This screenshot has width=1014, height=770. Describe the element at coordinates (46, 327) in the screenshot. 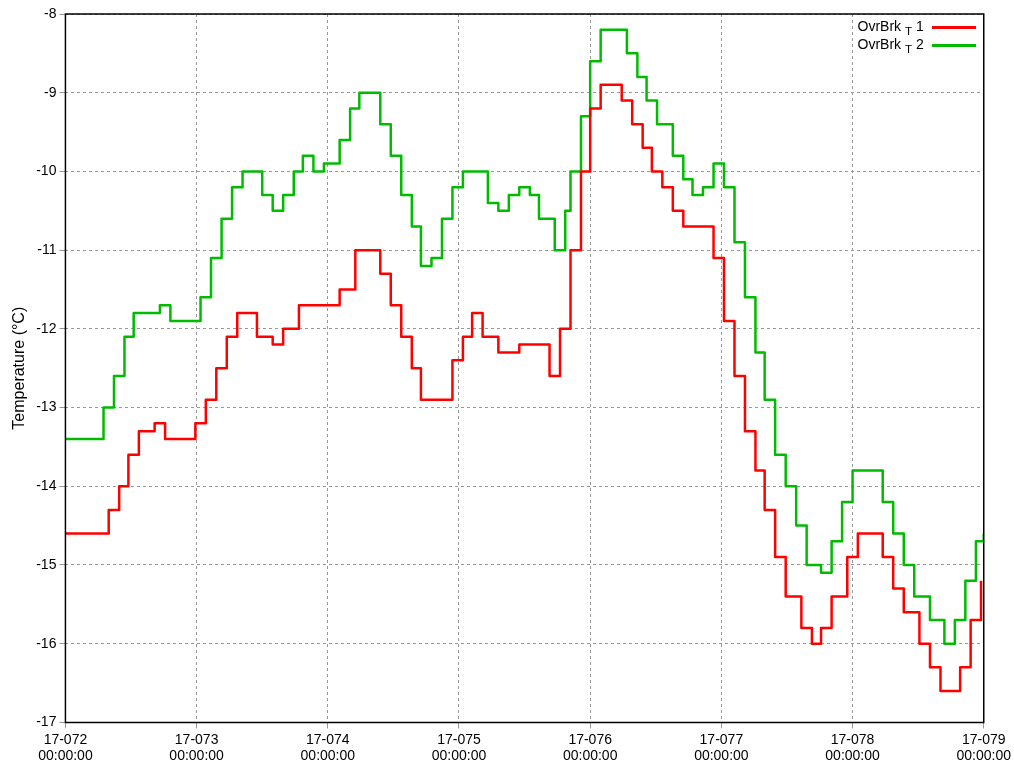

I see `y-tick-label: -12` at that location.